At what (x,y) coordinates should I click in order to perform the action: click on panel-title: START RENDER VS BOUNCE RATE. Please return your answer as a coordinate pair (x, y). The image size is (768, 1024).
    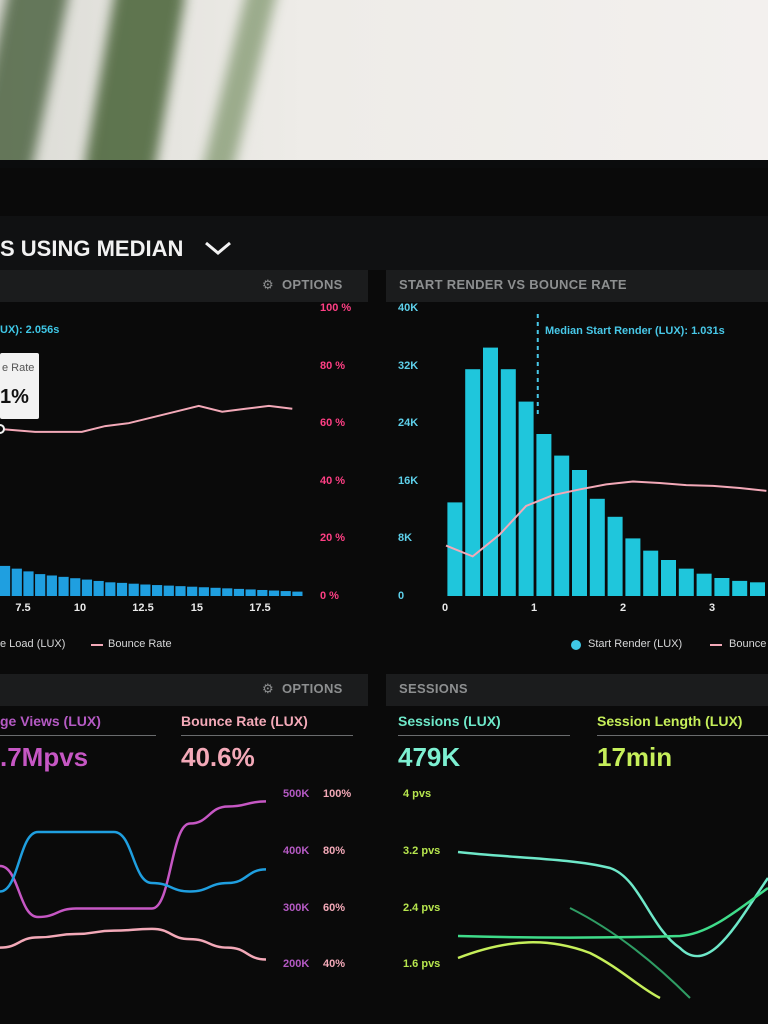
    Looking at the image, I should click on (513, 284).